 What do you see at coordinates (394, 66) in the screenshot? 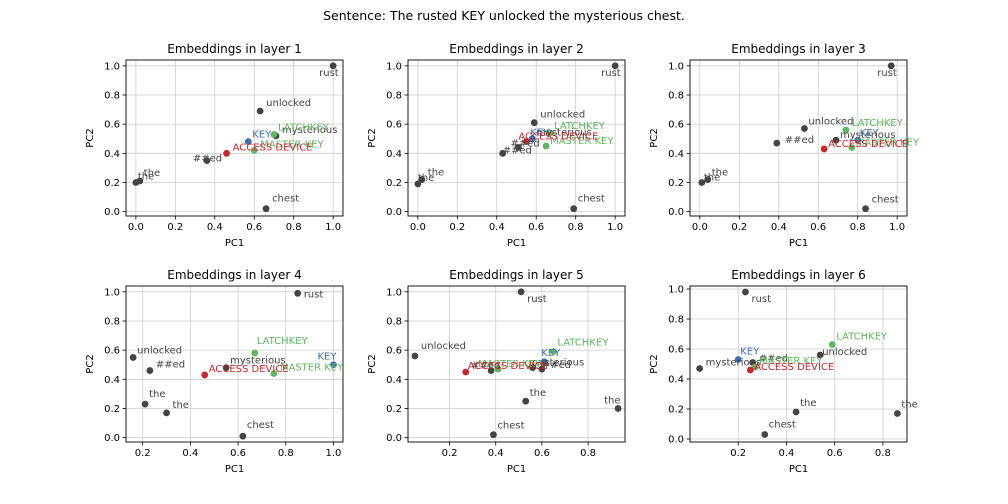
I see `y-tick-label: 1.0` at bounding box center [394, 66].